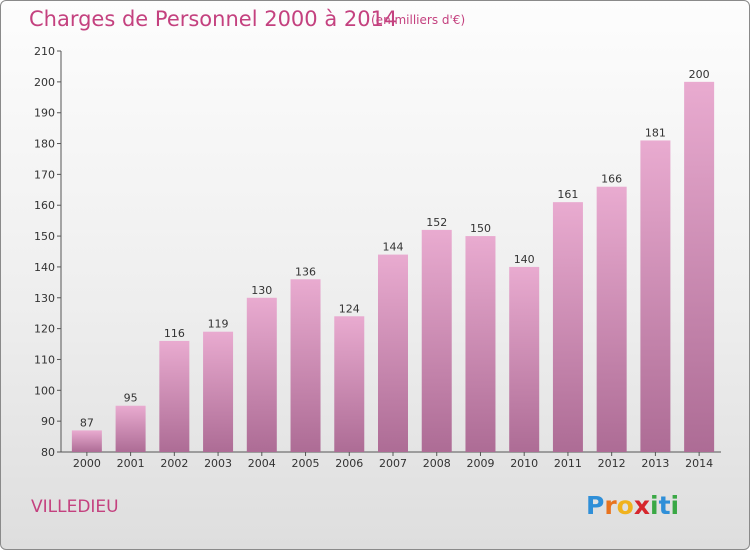  What do you see at coordinates (480, 228) in the screenshot?
I see `data-label-2009: 150` at bounding box center [480, 228].